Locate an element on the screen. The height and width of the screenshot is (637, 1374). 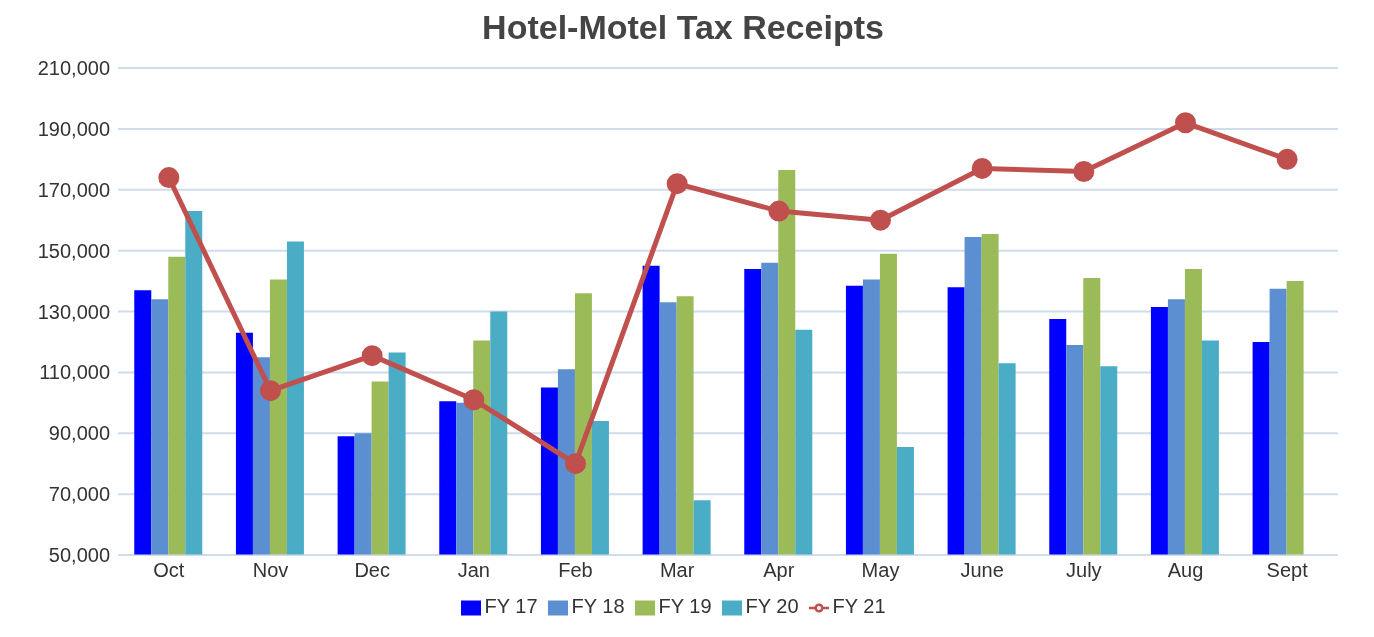
x-tick-label: Feb is located at coordinates (575, 570).